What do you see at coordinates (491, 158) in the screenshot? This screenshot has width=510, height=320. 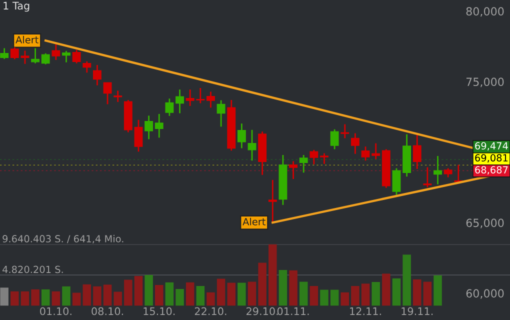 I see `ref-line-label: 69,081` at bounding box center [491, 158].